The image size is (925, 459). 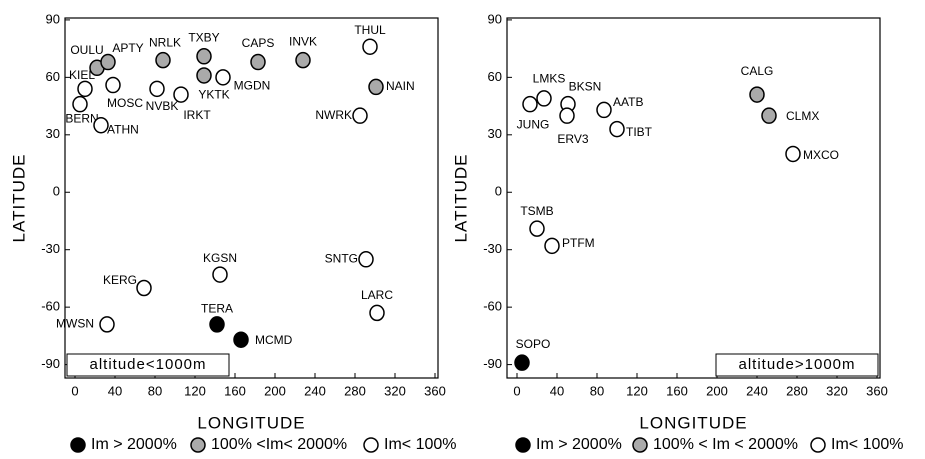 What do you see at coordinates (821, 155) in the screenshot?
I see `station-label: MXCO` at bounding box center [821, 155].